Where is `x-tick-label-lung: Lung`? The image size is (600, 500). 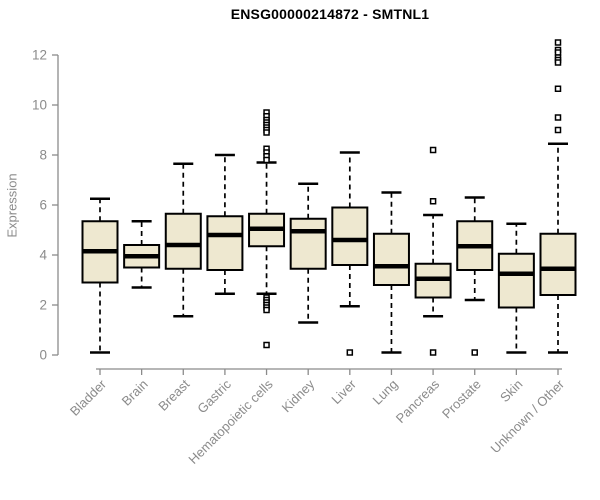
x-tick-label-lung: Lung is located at coordinates (385, 392).